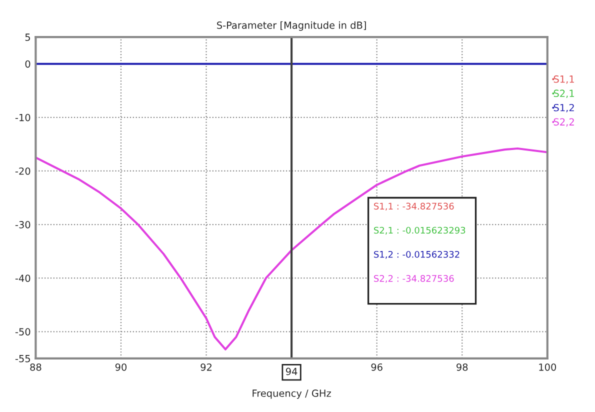  Describe the element at coordinates (36, 367) in the screenshot. I see `x-tick-label: 88` at that location.